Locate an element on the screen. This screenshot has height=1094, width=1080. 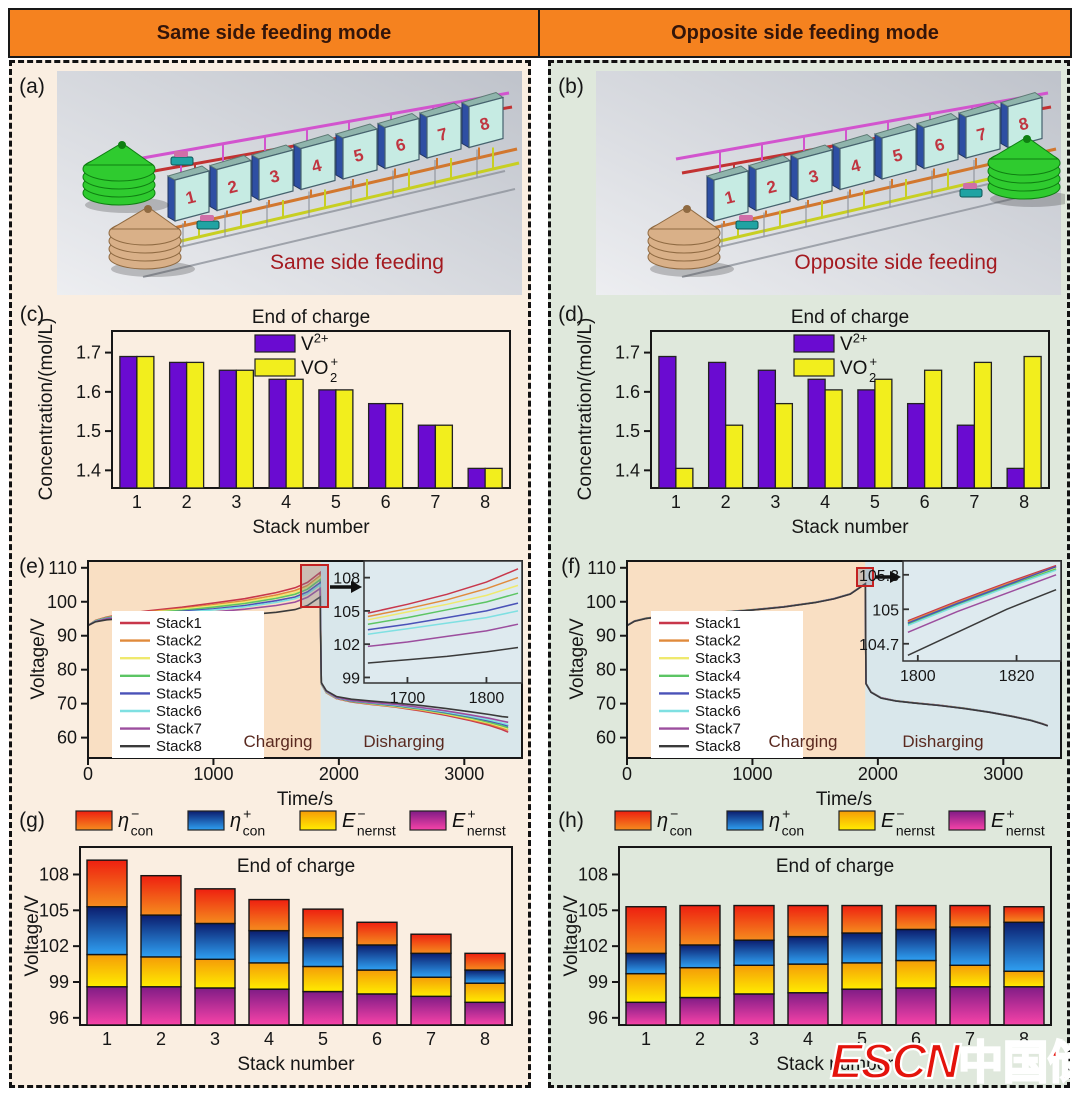
legend-label: Stack2 is located at coordinates (718, 641).